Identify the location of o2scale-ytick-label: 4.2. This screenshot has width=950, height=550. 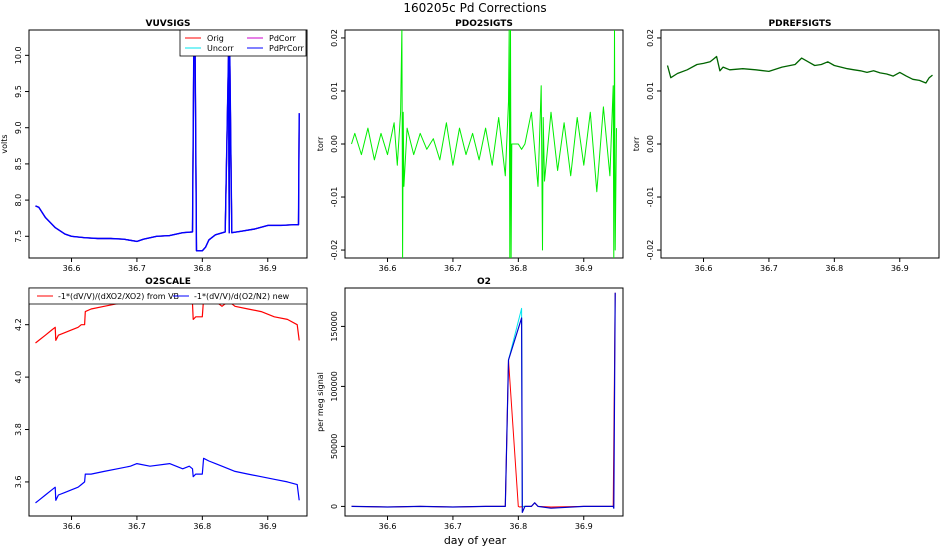
(18, 324).